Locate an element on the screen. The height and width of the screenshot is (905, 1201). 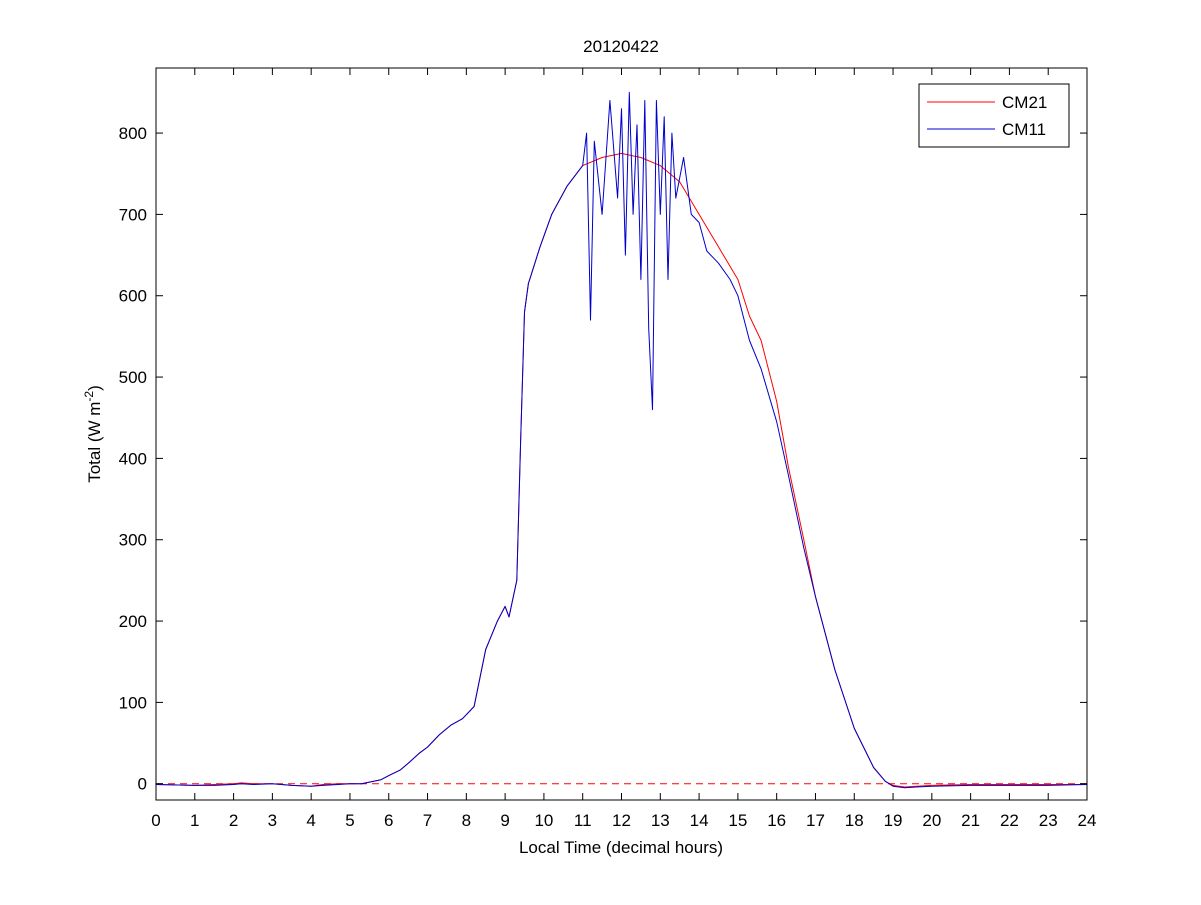
x-tick-label: 17 is located at coordinates (815, 820).